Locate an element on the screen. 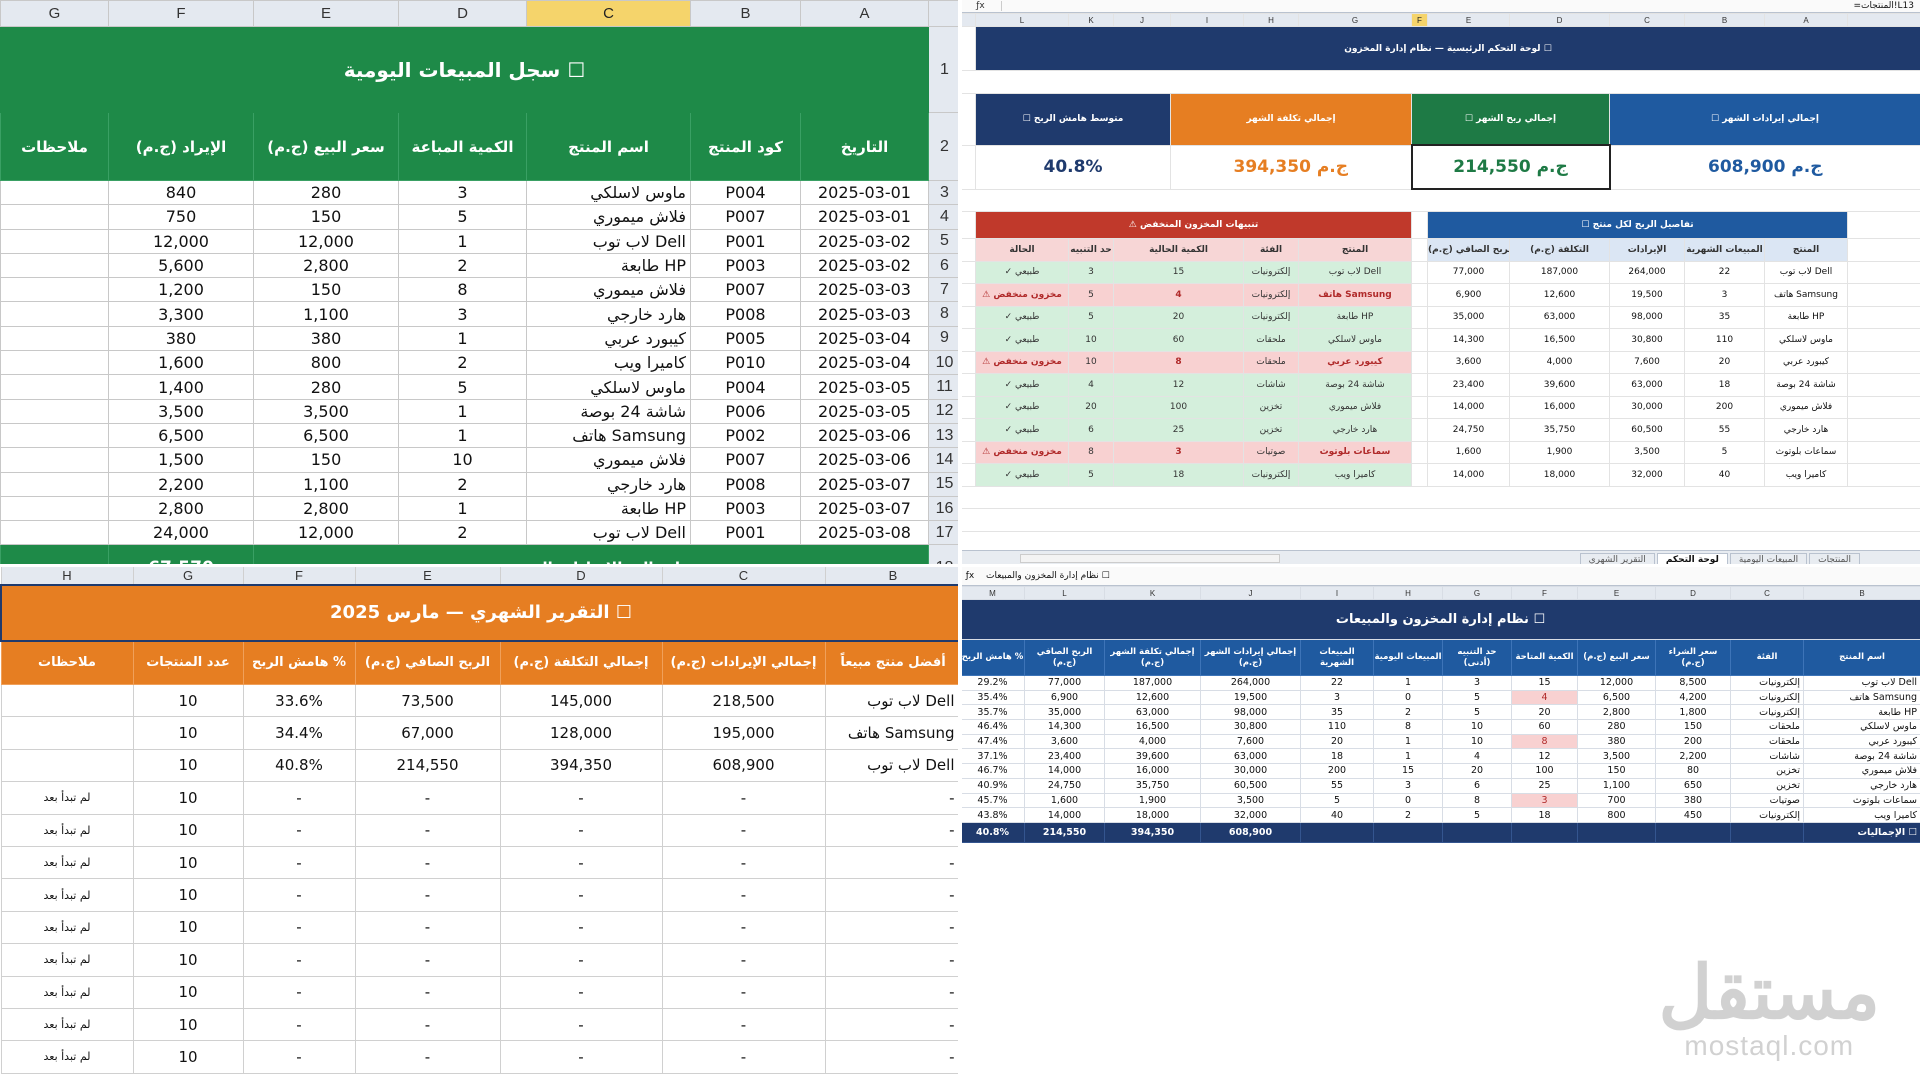 The image size is (1920, 1080). profit-cell: شاشة 24 بوصة is located at coordinates (1806, 385).